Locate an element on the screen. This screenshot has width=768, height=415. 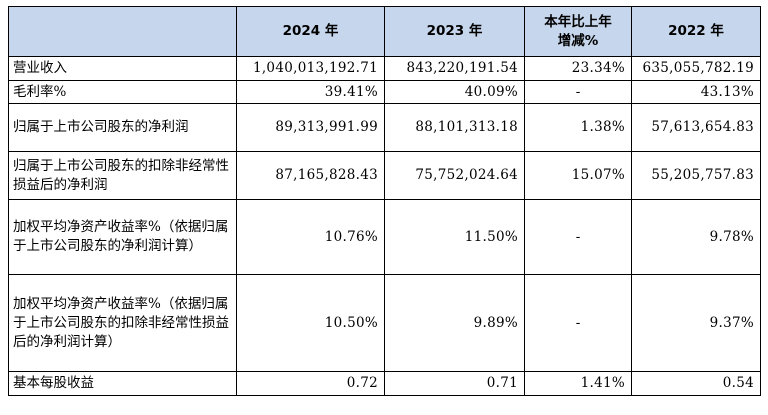
cell-2022: 57,613,654.83 is located at coordinates (696, 127).